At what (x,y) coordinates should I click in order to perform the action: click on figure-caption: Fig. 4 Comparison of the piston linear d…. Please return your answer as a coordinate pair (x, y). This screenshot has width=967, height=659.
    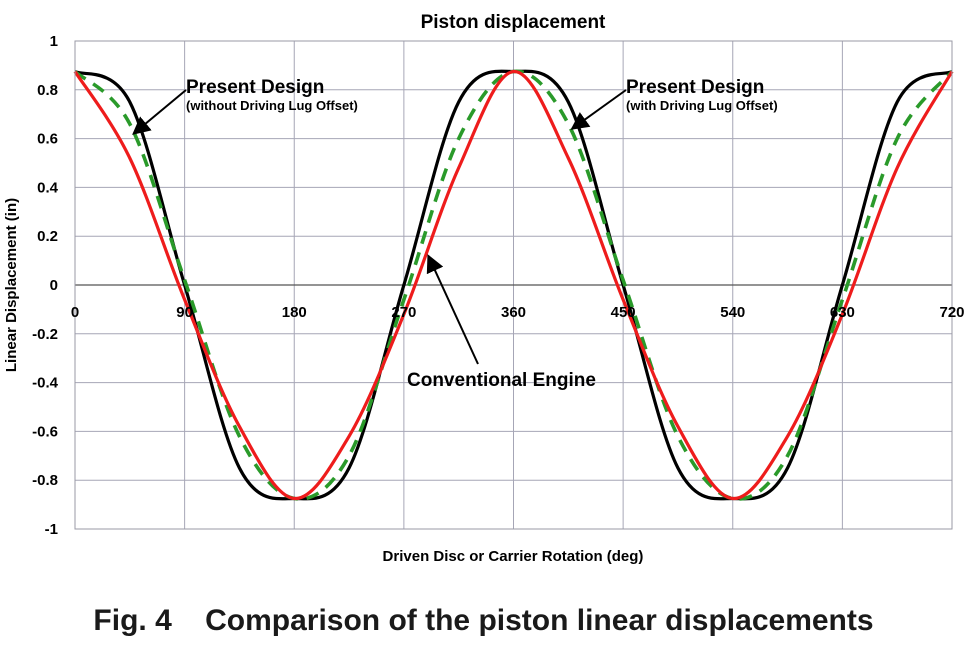
    Looking at the image, I should click on (483, 620).